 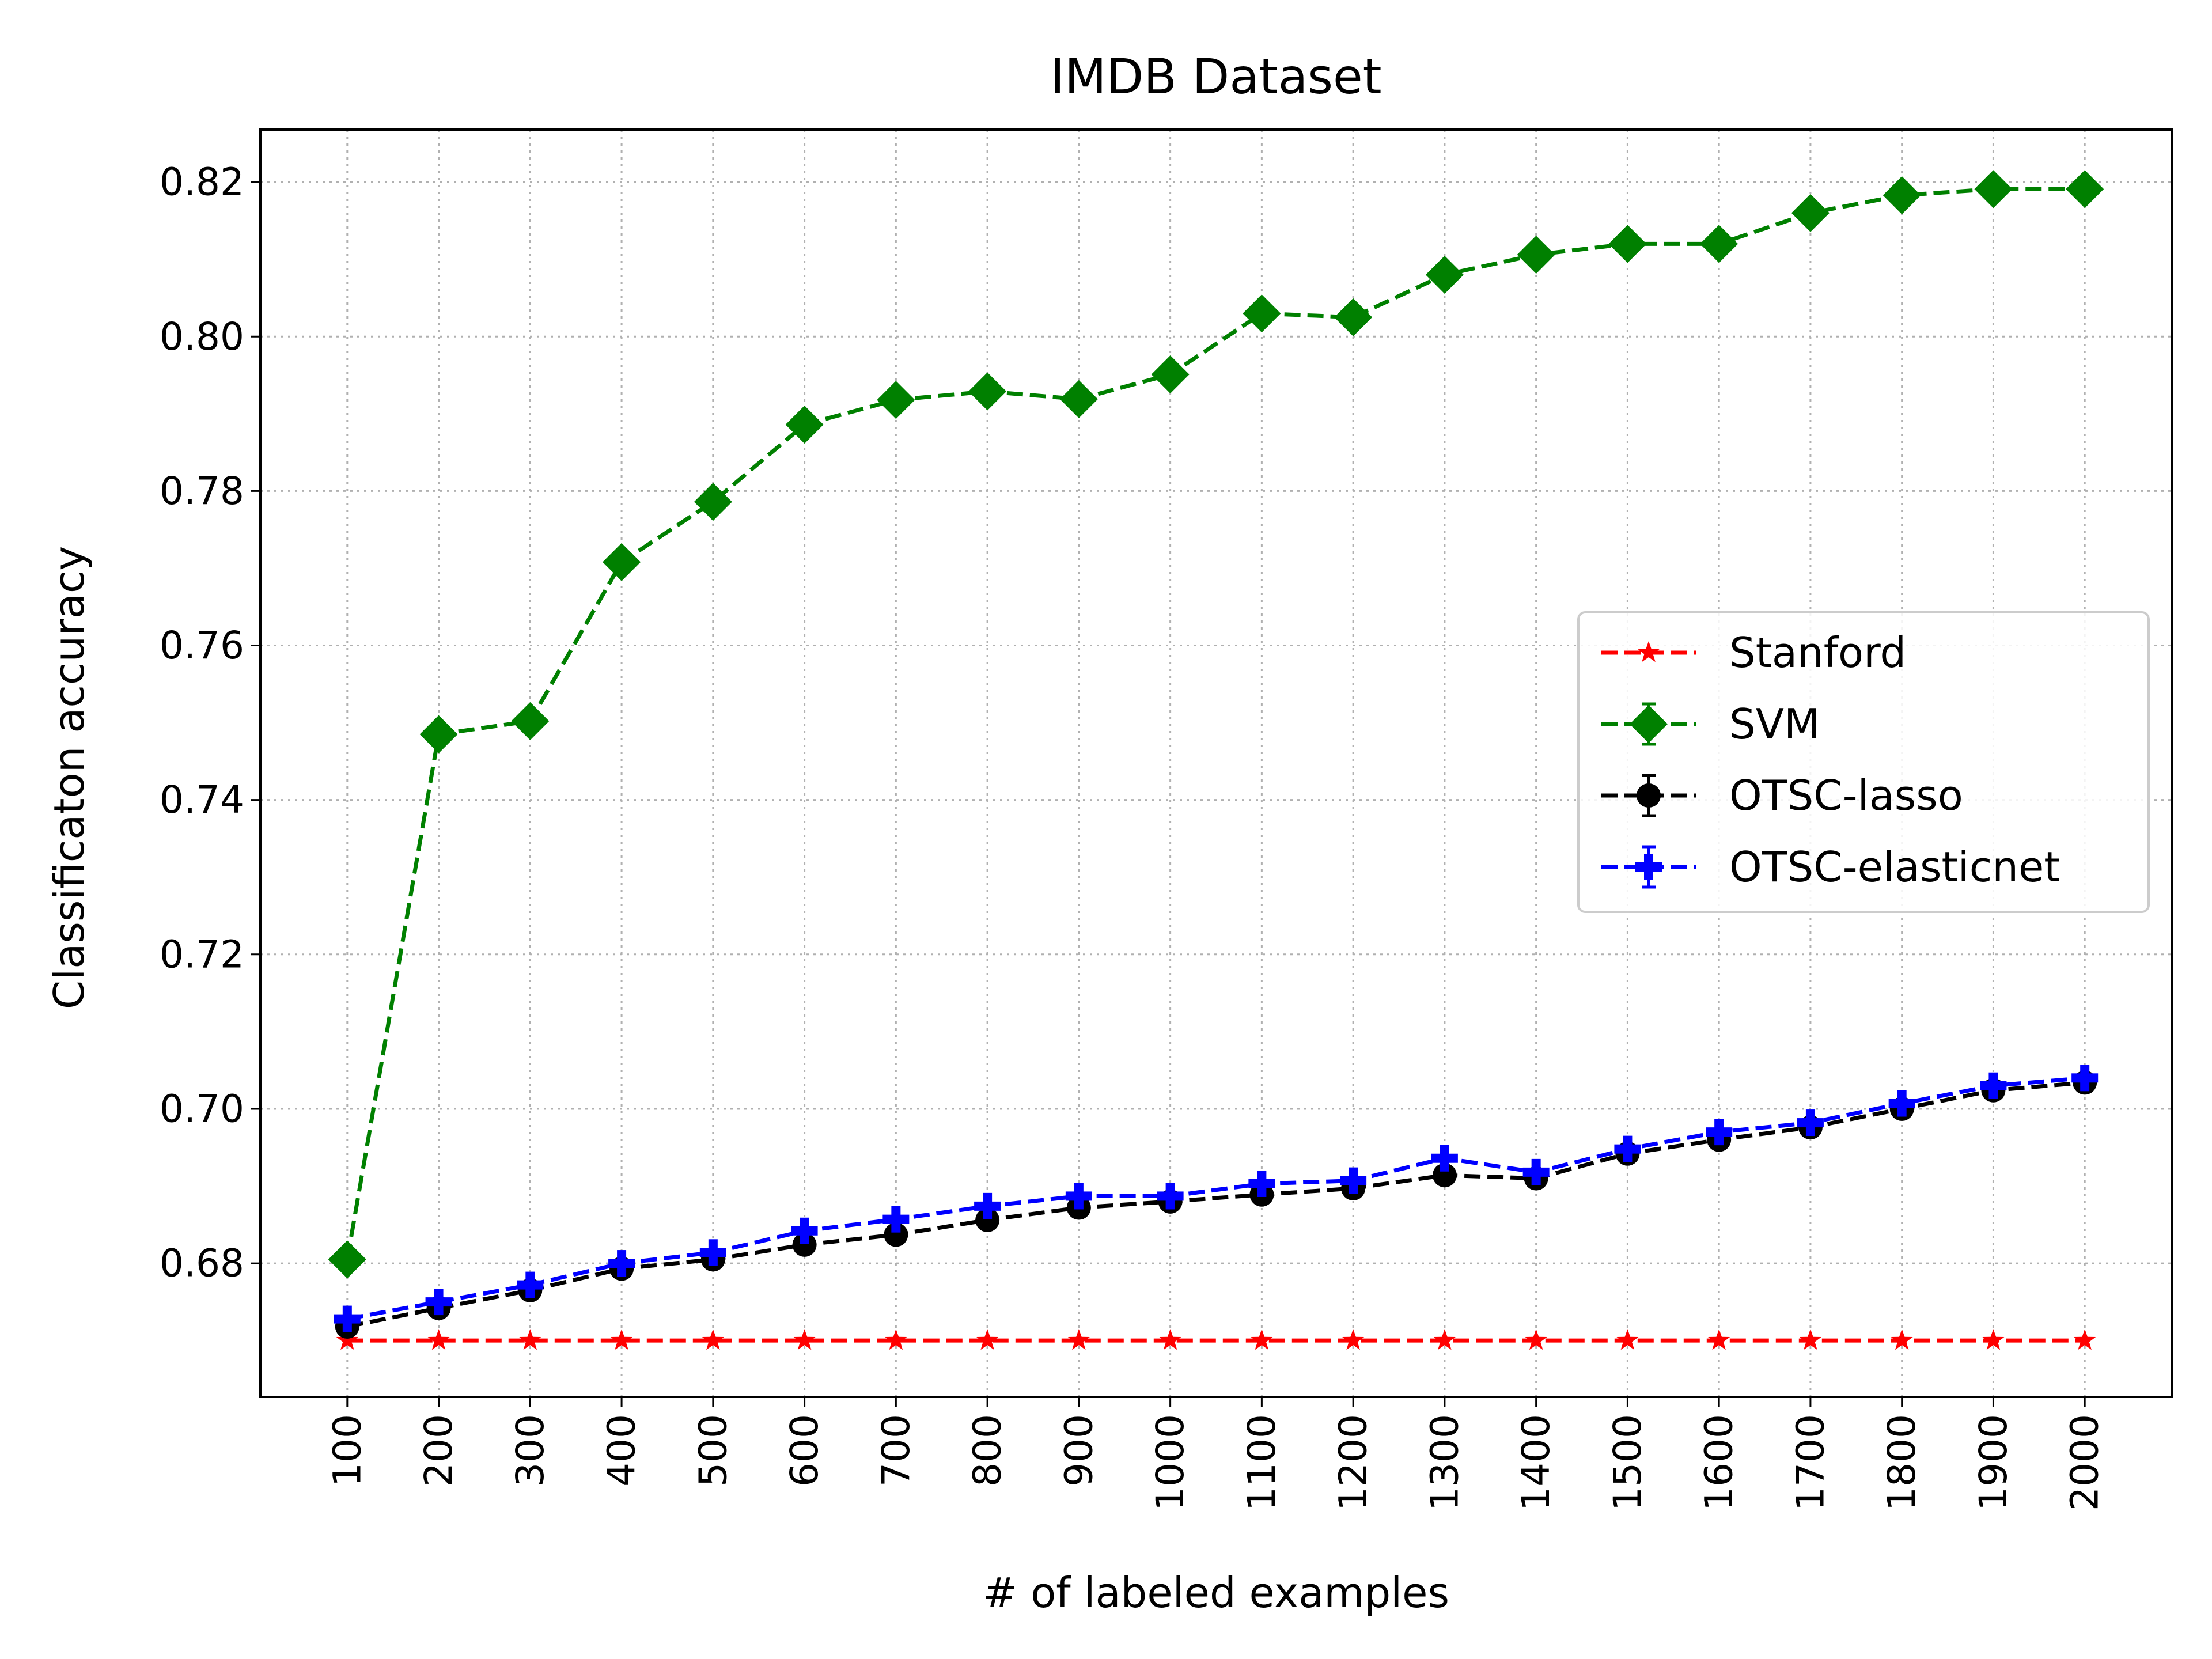 What do you see at coordinates (1810, 1462) in the screenshot?
I see `x-tick-label: 1700` at bounding box center [1810, 1462].